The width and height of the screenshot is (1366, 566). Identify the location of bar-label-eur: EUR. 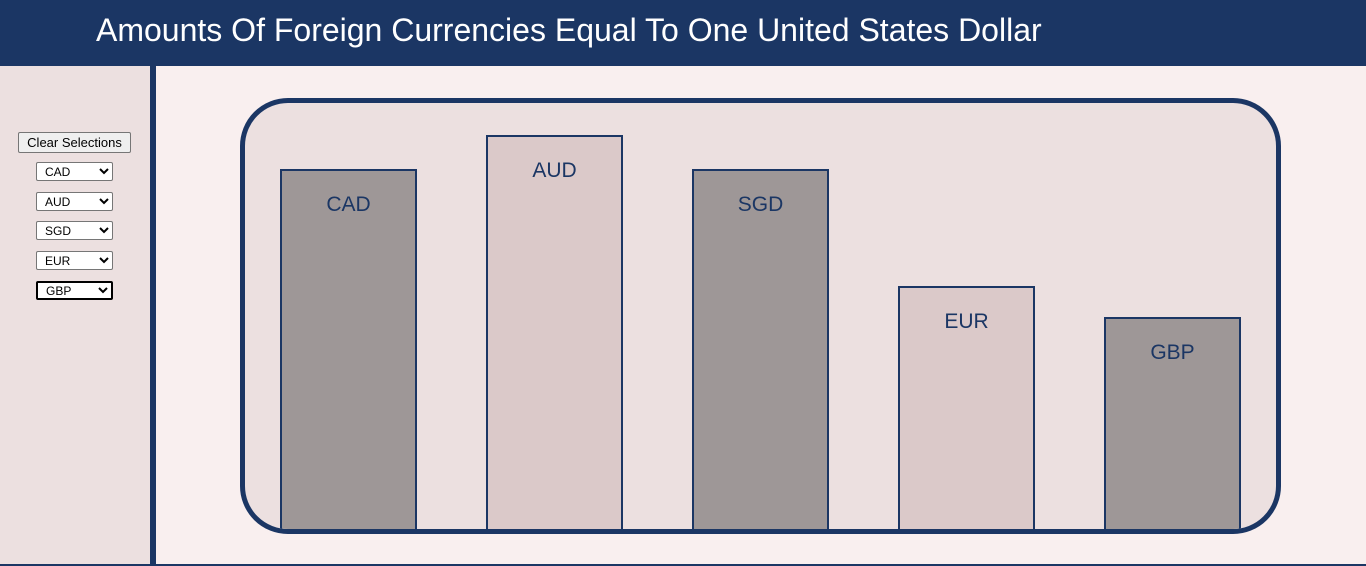
(966, 321).